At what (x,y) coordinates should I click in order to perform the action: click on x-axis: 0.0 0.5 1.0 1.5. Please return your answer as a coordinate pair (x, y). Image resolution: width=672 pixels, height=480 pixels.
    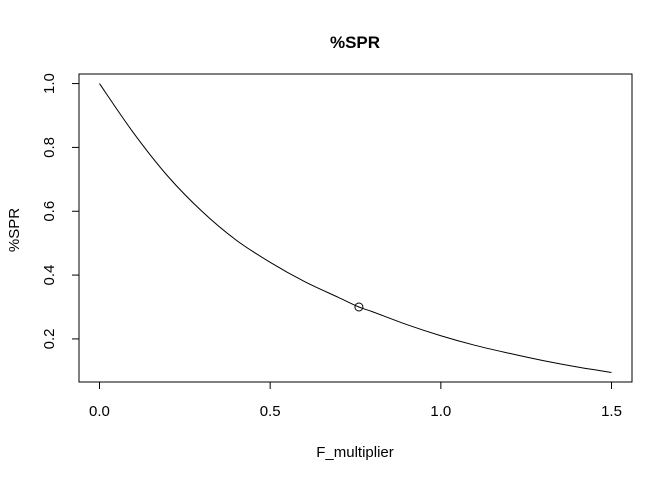
    Looking at the image, I should click on (355, 400).